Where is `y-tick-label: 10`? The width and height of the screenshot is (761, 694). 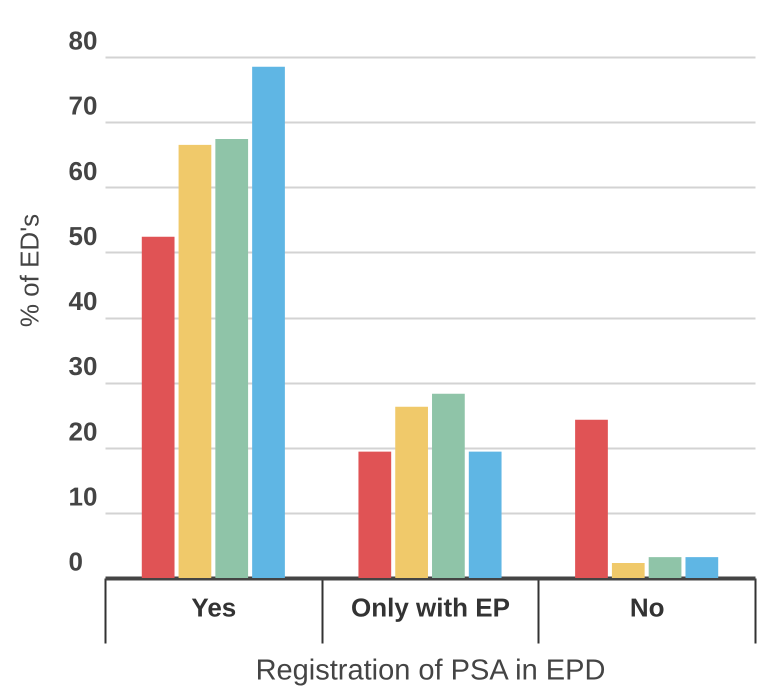
y-tick-label: 10 is located at coordinates (83, 496).